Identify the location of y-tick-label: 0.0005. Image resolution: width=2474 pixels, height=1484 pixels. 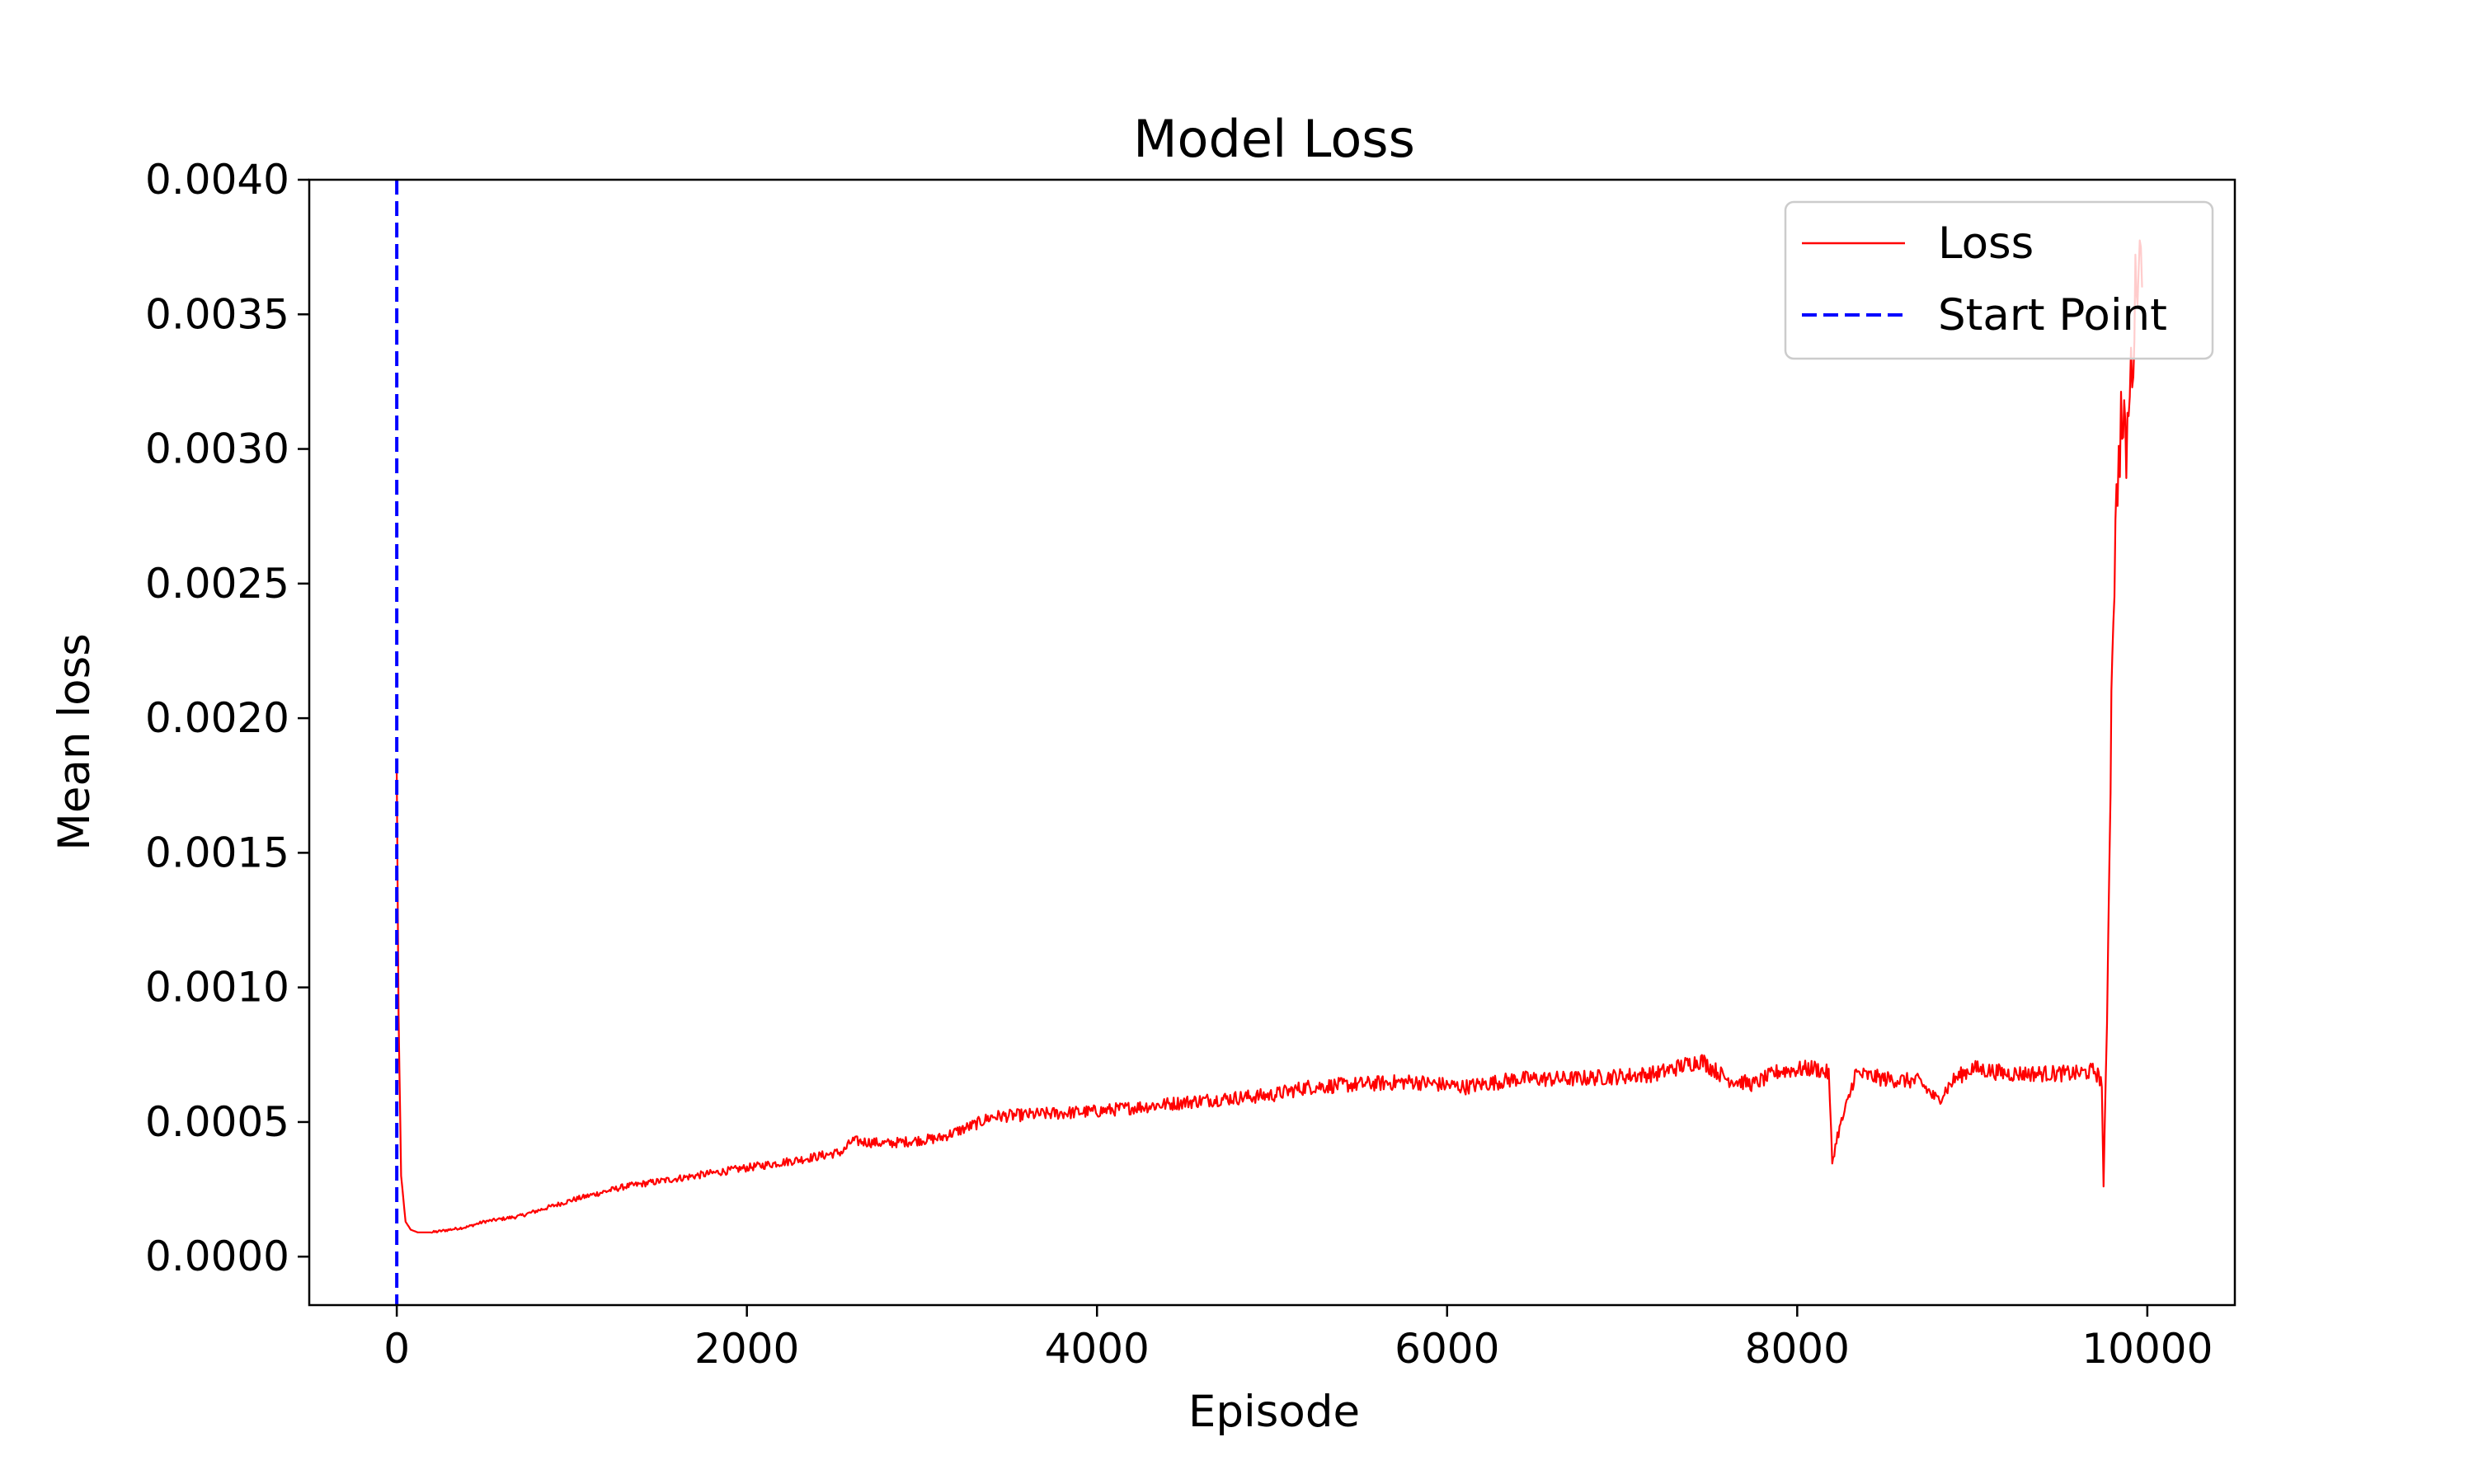
(217, 1122).